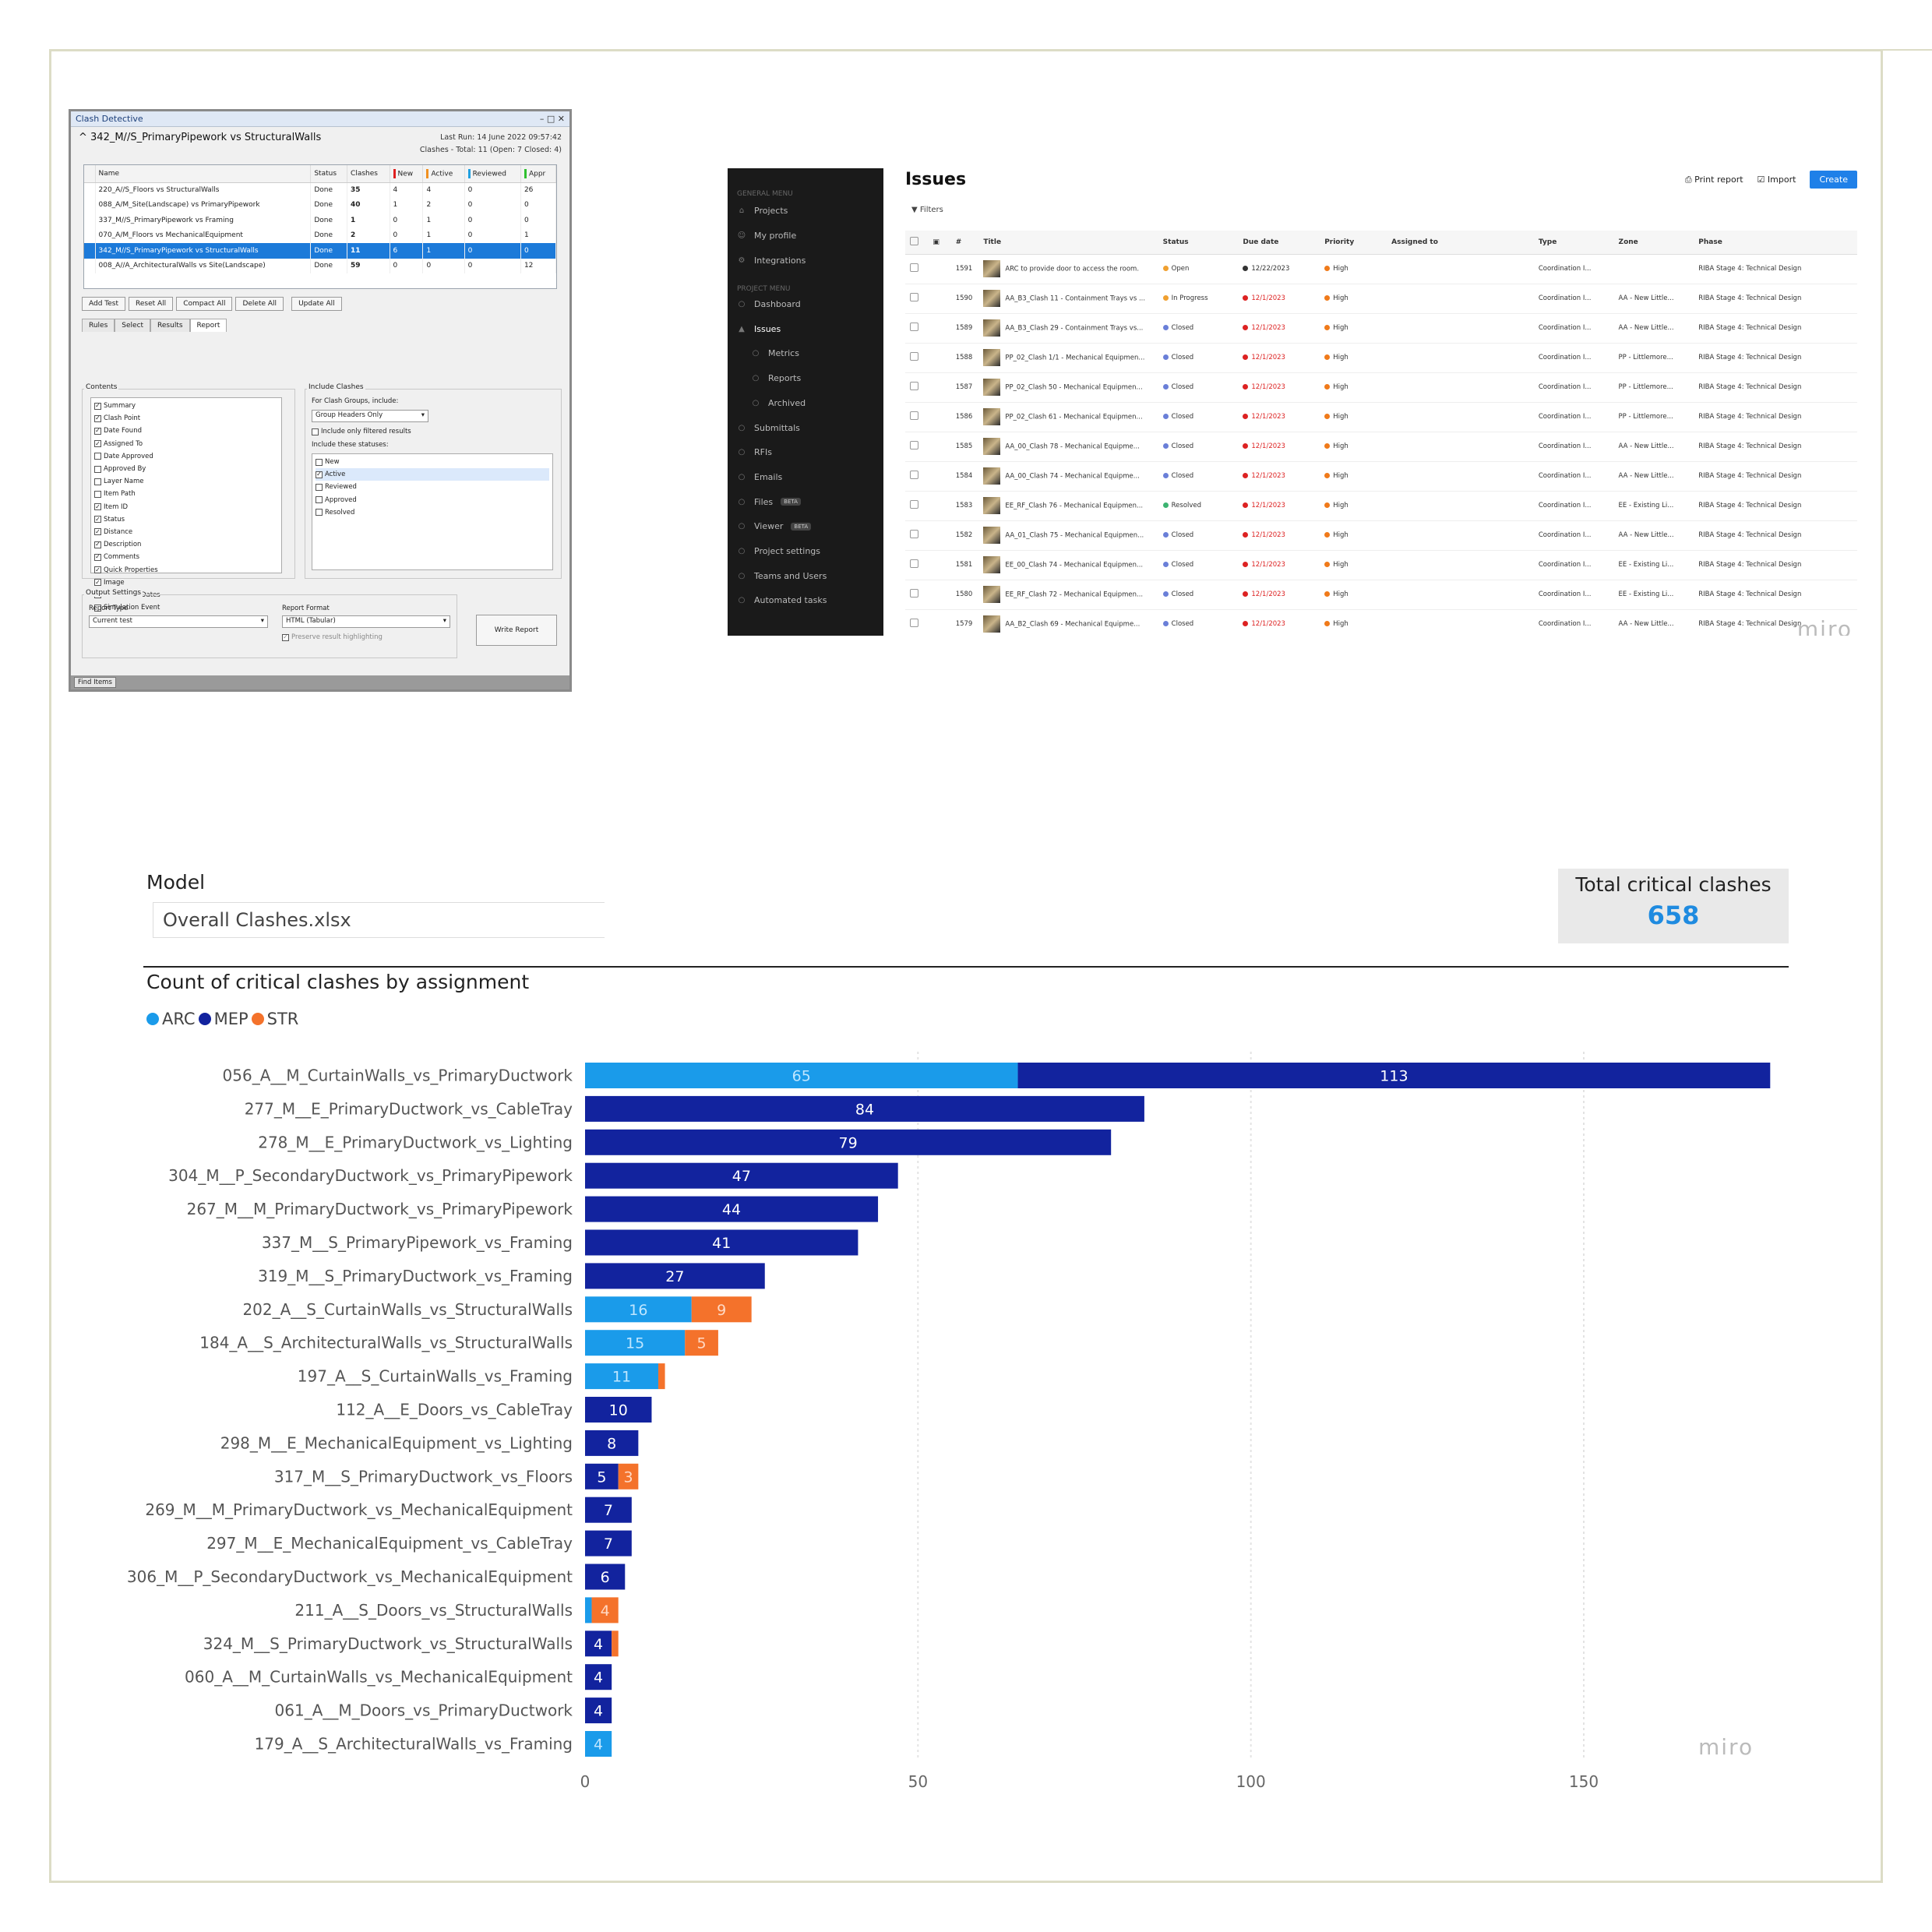 The height and width of the screenshot is (1932, 1932). Describe the element at coordinates (204, 304) in the screenshot. I see `cd-button-compact-all: Compact All` at that location.